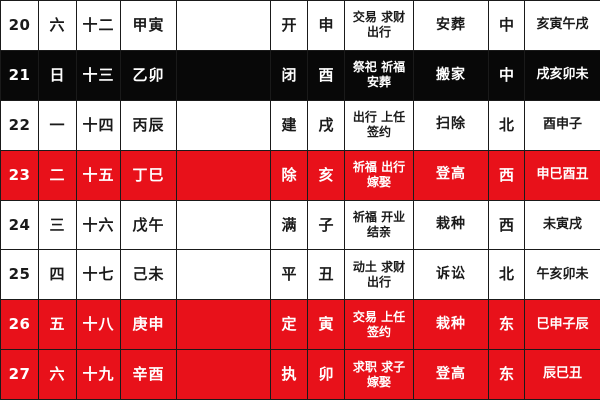  What do you see at coordinates (289, 374) in the screenshot?
I see `cell-jianchu: 执` at bounding box center [289, 374].